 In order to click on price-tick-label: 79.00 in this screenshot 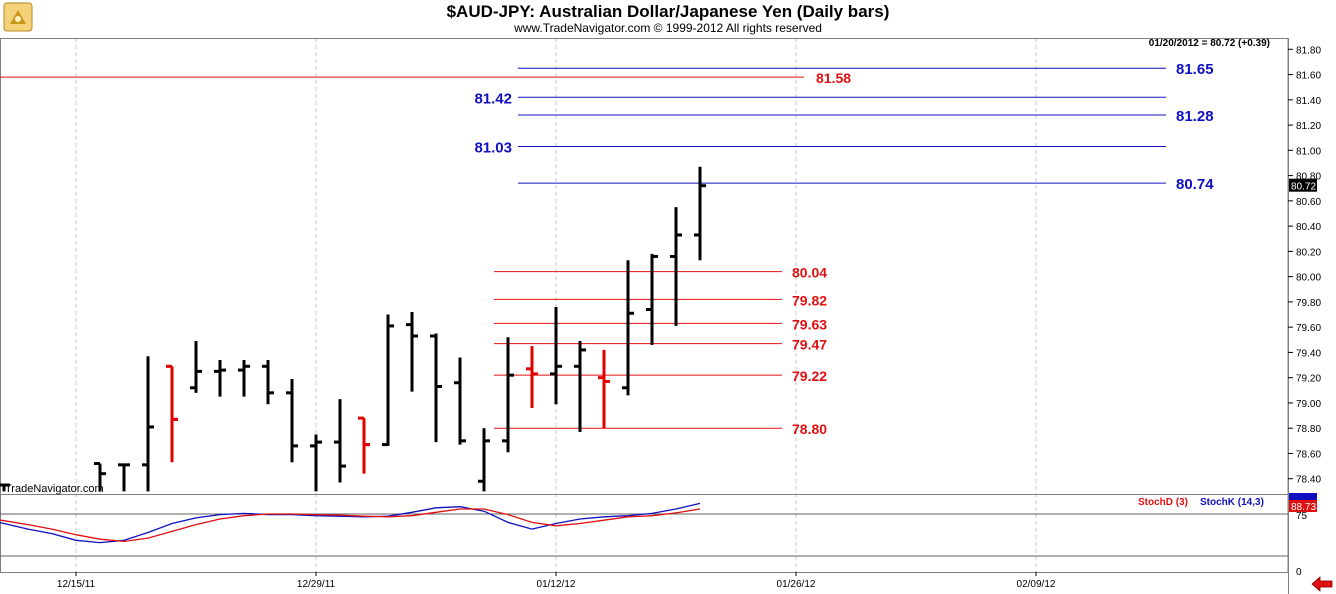, I will do `click(1308, 404)`.